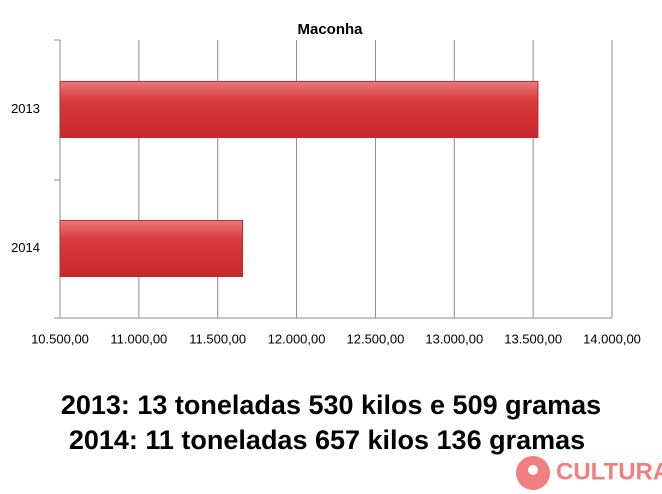 This screenshot has width=662, height=494. I want to click on y-tick-label: 2013, so click(25, 108).